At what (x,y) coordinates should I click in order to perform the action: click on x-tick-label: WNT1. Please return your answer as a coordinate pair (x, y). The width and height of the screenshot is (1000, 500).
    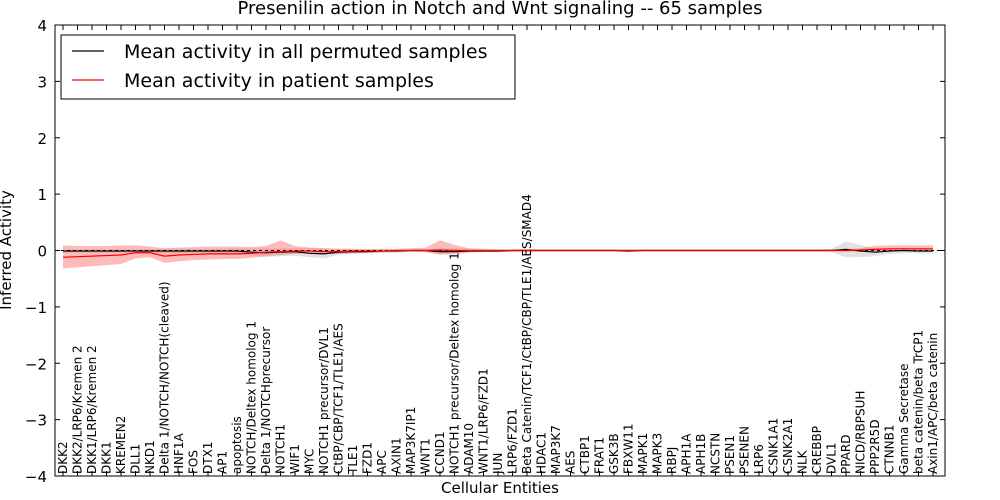
    Looking at the image, I should click on (426, 456).